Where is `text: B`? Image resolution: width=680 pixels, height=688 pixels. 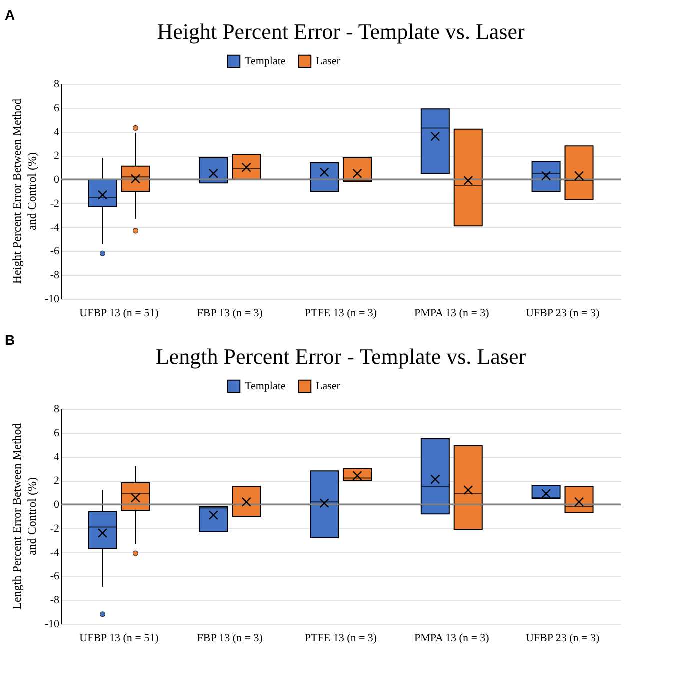 text: B is located at coordinates (10, 340).